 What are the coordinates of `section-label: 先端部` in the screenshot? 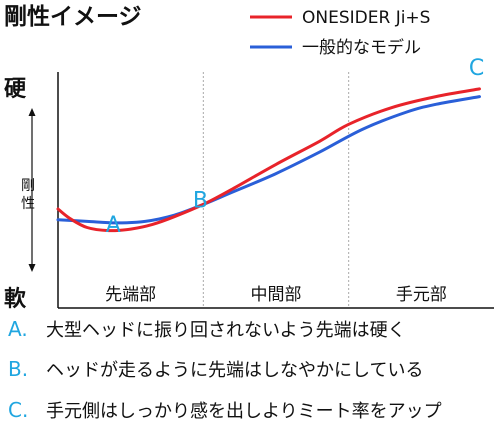 It's located at (130, 295).